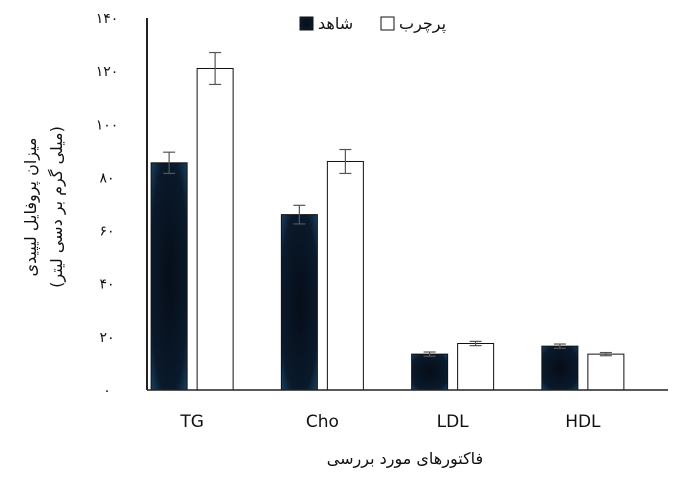 This screenshot has height=477, width=674. What do you see at coordinates (169, 163) in the screenshot?
I see `error-bar-control-tg` at bounding box center [169, 163].